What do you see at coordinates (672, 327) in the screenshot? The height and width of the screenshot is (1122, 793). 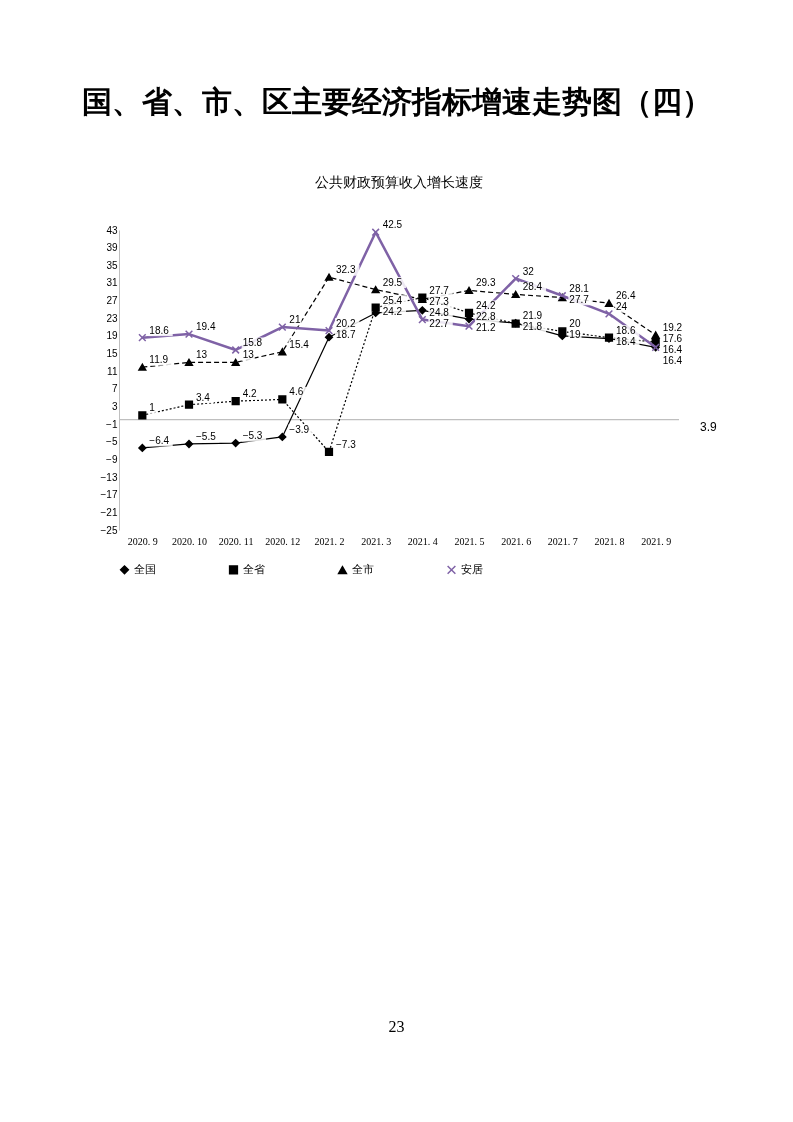 I see `data-label: 19.2` at bounding box center [672, 327].